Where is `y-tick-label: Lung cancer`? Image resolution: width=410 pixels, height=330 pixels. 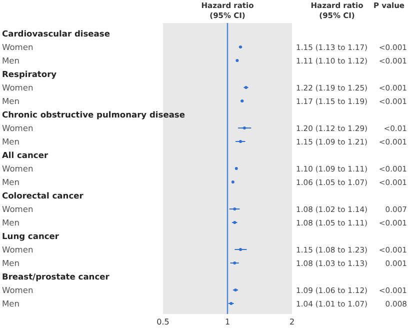 y-tick-label: Lung cancer is located at coordinates (31, 236).